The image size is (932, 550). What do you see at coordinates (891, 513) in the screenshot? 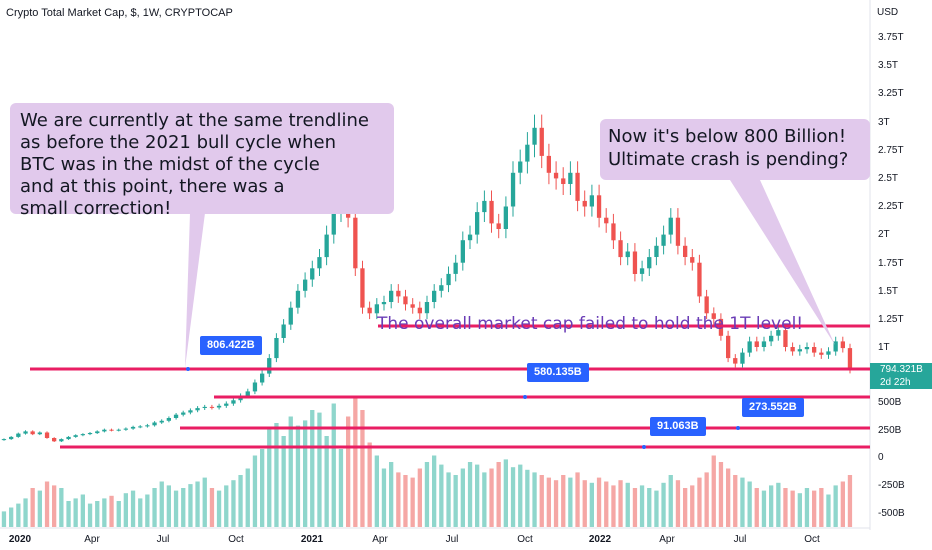
I see `volume-tick: -500B` at bounding box center [891, 513].